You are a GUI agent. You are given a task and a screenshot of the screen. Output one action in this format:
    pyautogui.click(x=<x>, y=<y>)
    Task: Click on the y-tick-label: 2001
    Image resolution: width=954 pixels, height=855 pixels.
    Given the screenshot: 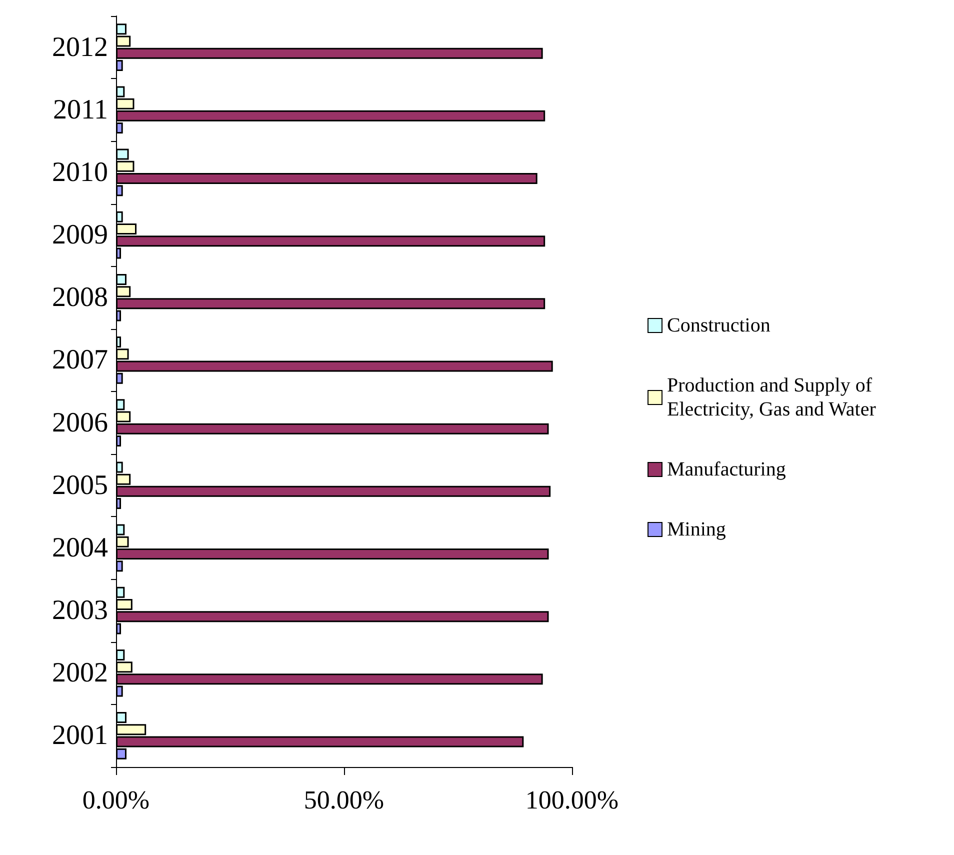 What is the action you would take?
    pyautogui.click(x=80, y=736)
    